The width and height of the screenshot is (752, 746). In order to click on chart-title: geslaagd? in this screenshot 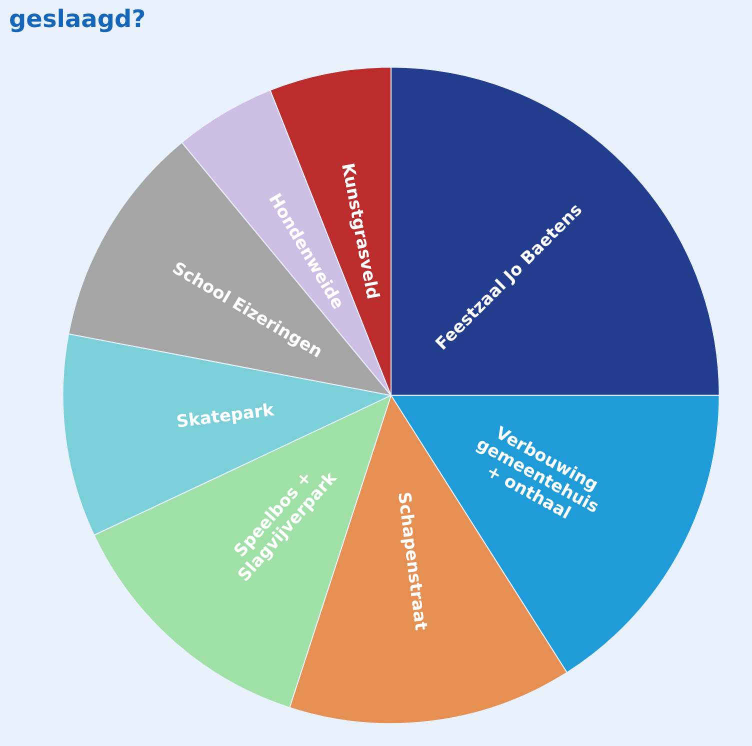, I will do `click(77, 19)`.